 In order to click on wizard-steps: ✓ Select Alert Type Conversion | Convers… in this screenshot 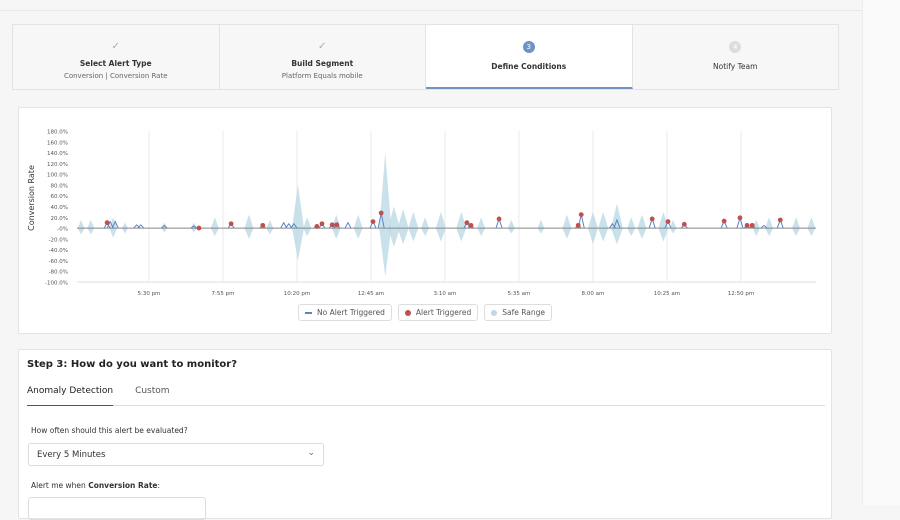, I will do `click(425, 57)`.